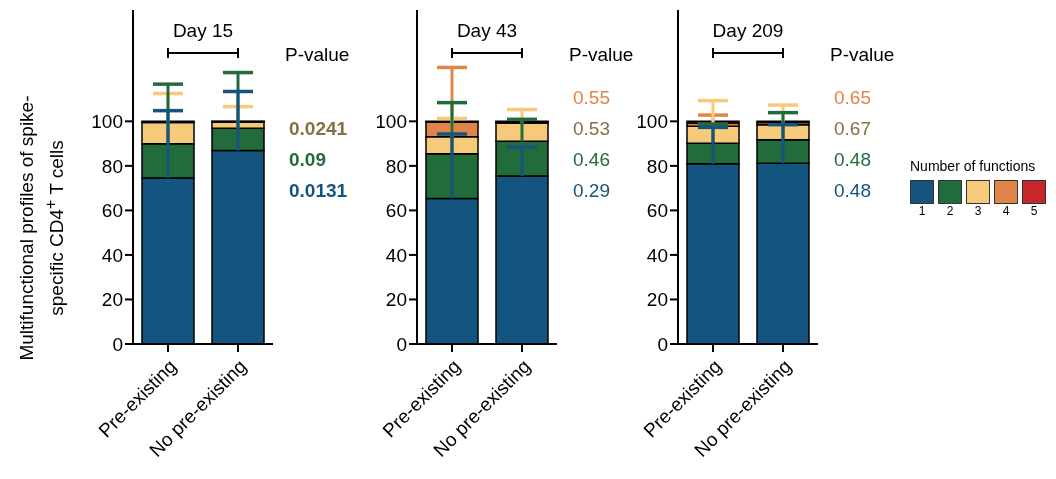 Image resolution: width=1056 pixels, height=479 pixels. I want to click on text: 0.67, so click(852, 129).